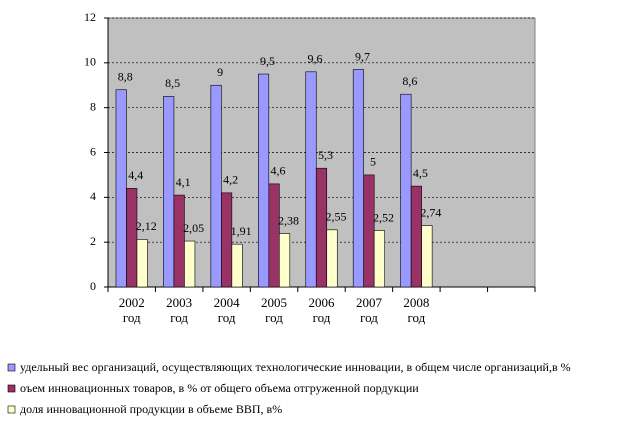 The image size is (626, 429). I want to click on x-tick-label: 2003 год, so click(179, 310).